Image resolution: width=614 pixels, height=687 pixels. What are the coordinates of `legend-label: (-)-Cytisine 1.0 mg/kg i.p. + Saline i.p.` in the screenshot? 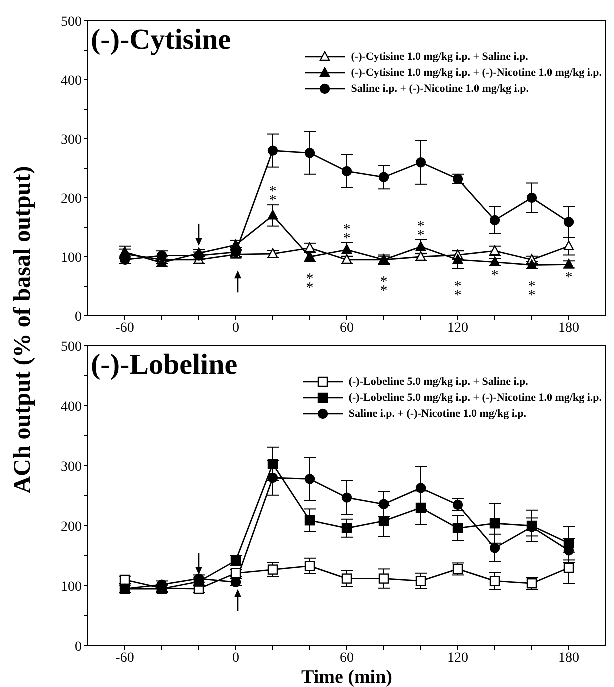 It's located at (439, 57).